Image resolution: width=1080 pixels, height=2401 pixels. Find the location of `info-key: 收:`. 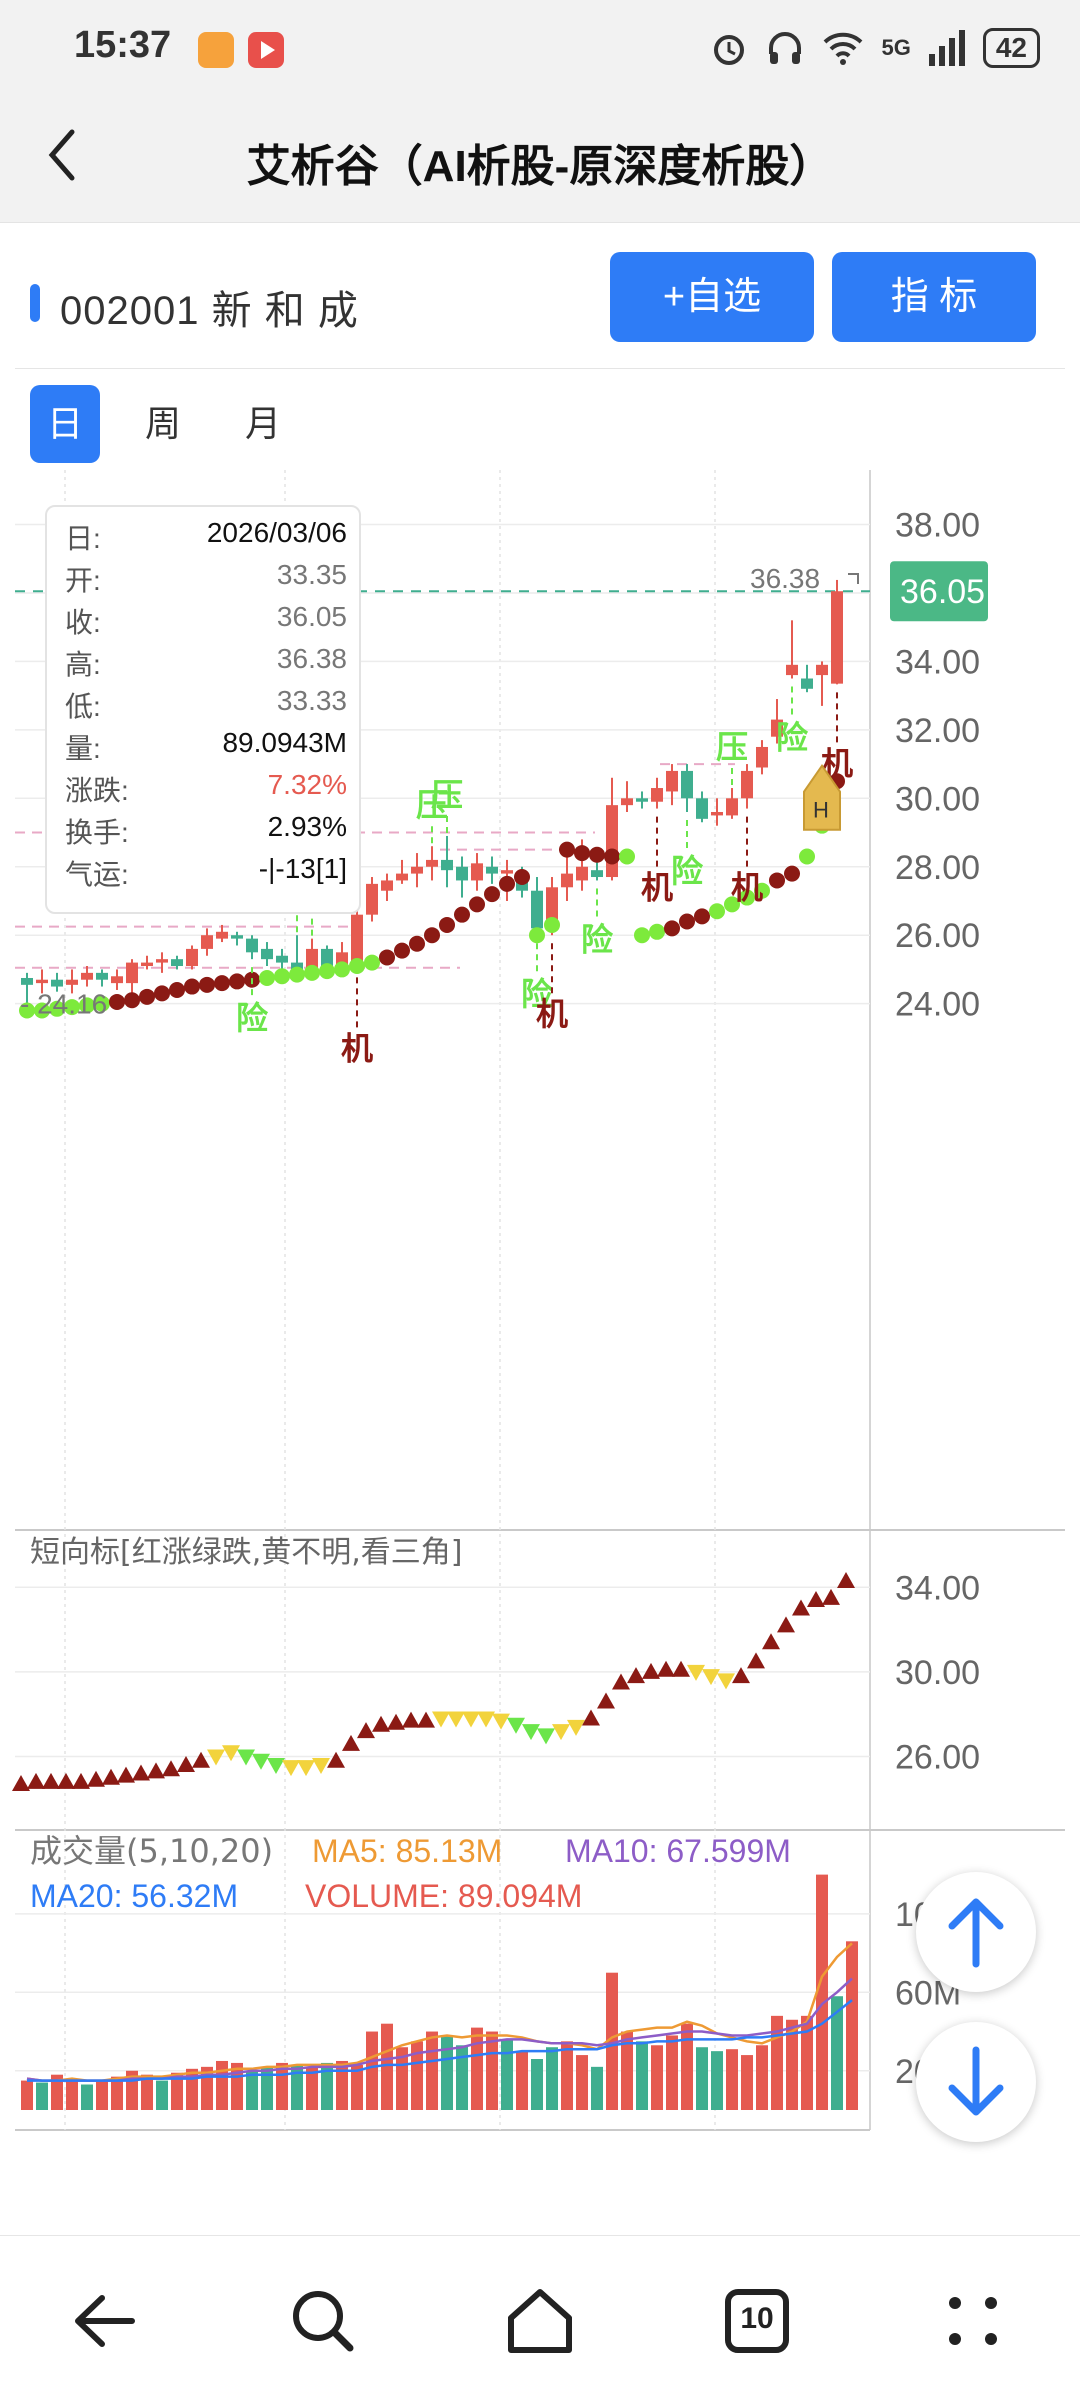

info-key: 收: is located at coordinates (83, 622).